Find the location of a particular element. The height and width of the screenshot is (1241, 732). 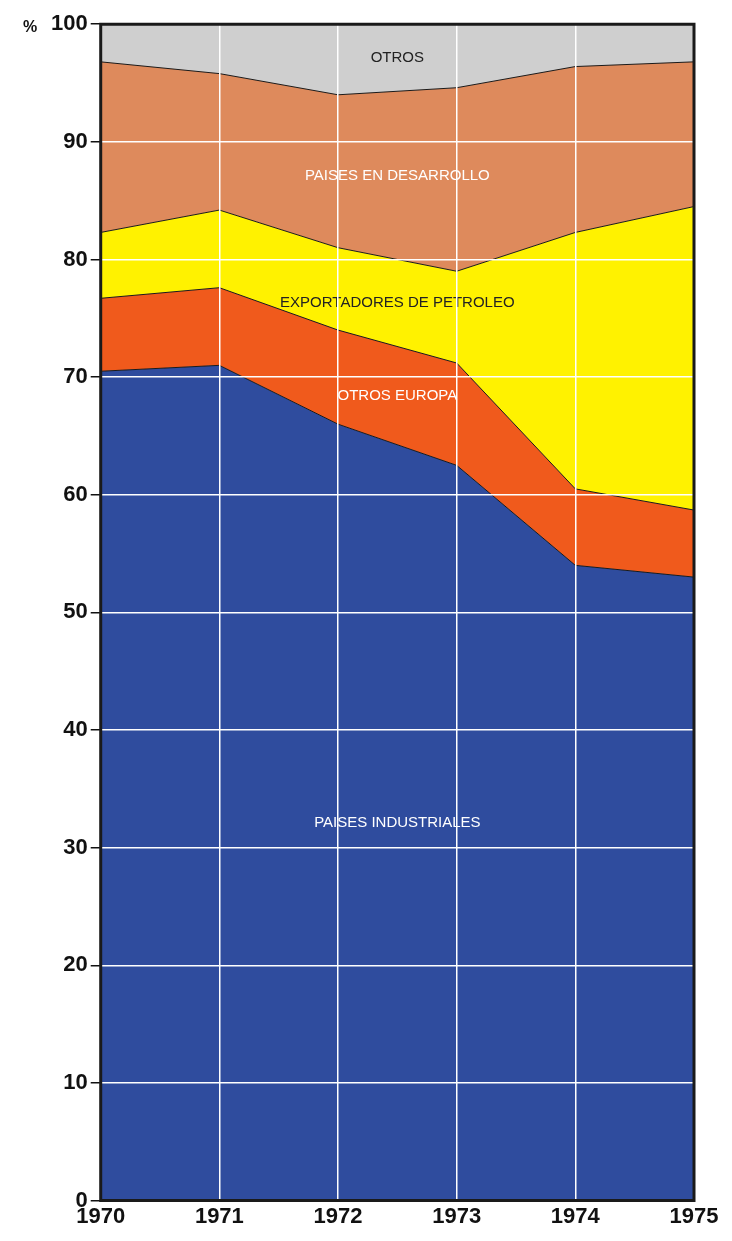

x-tick-label: 1974 is located at coordinates (575, 1215).